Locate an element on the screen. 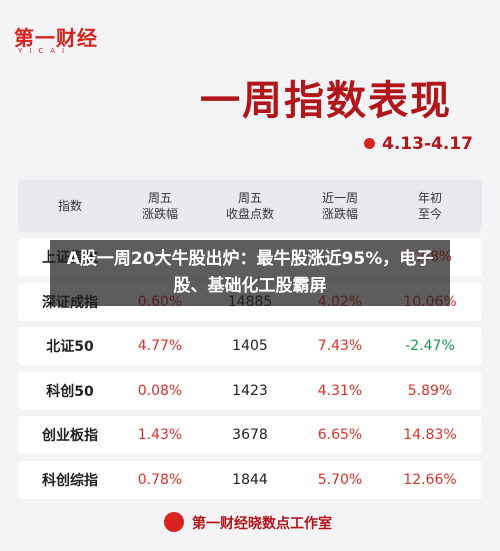 Image resolution: width=500 pixels, height=551 pixels. headline: A股一周20大牛股出炉：最牛股涨近95%，电子股、基础化工股霸屏 is located at coordinates (250, 272).